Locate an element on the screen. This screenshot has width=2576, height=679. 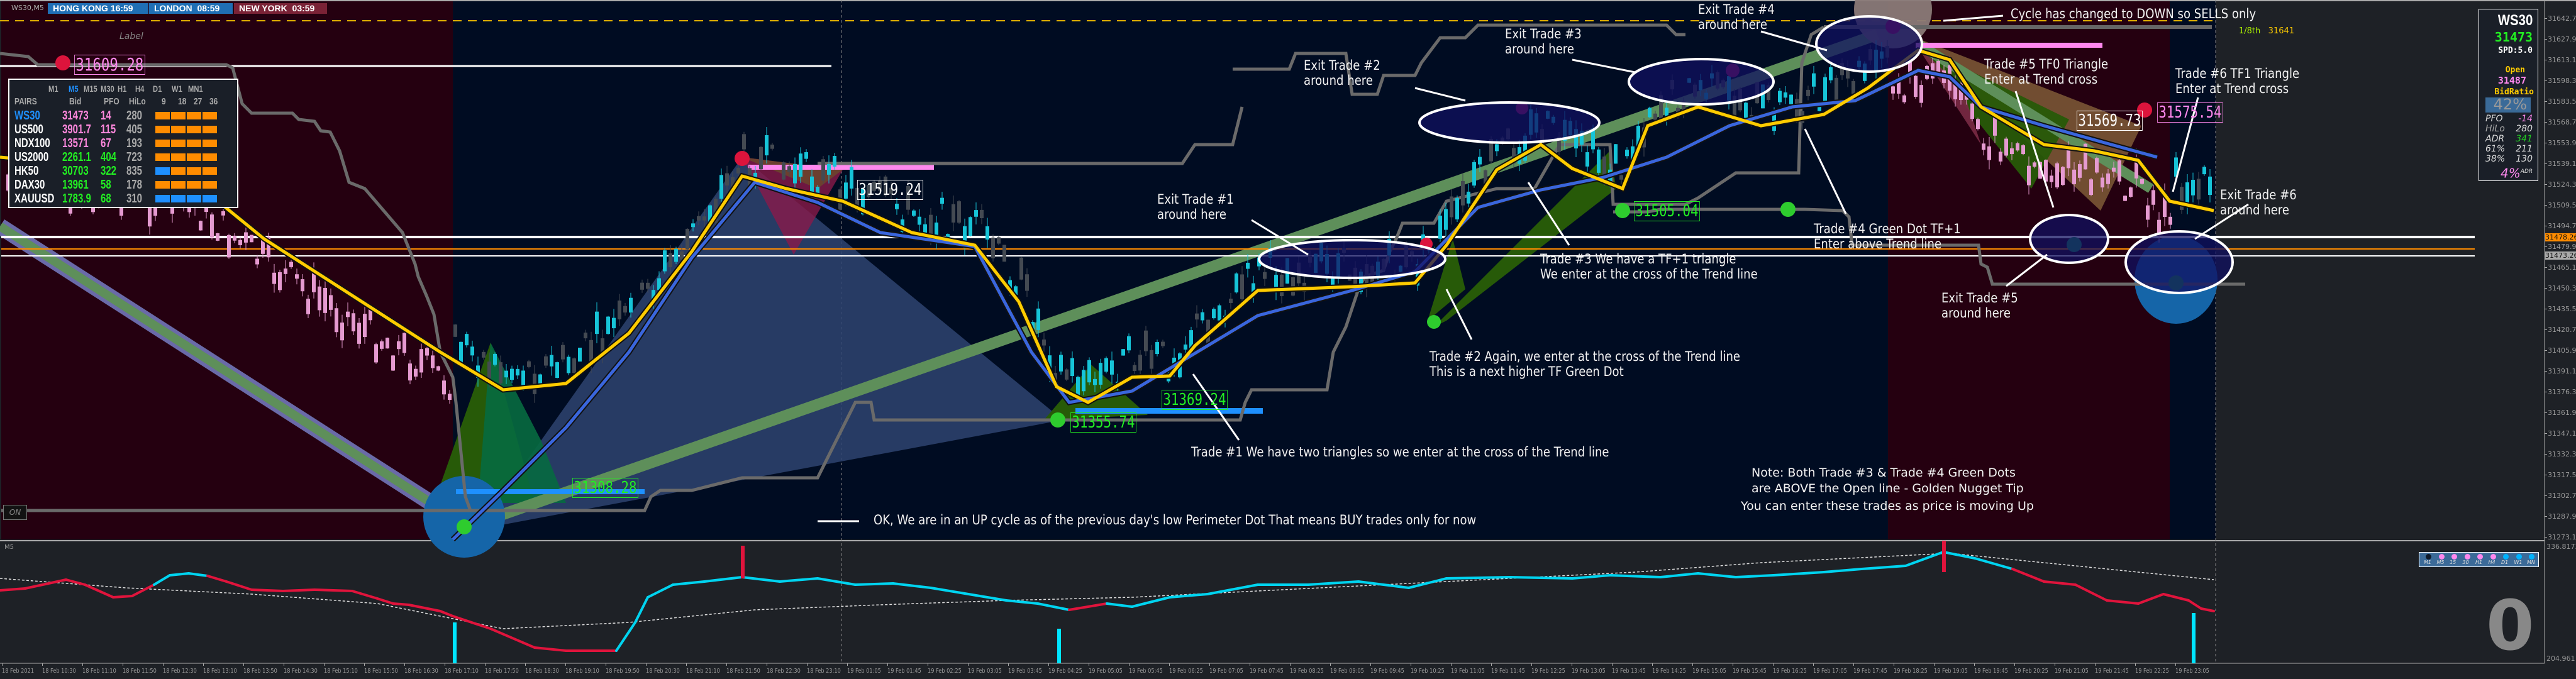
pair-row: HK50 30703 322 835 is located at coordinates (123, 171).